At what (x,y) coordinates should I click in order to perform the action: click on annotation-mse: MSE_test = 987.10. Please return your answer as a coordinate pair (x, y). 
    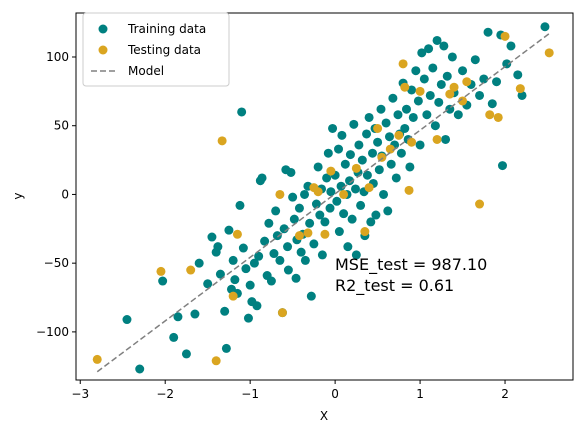
    Looking at the image, I should click on (411, 265).